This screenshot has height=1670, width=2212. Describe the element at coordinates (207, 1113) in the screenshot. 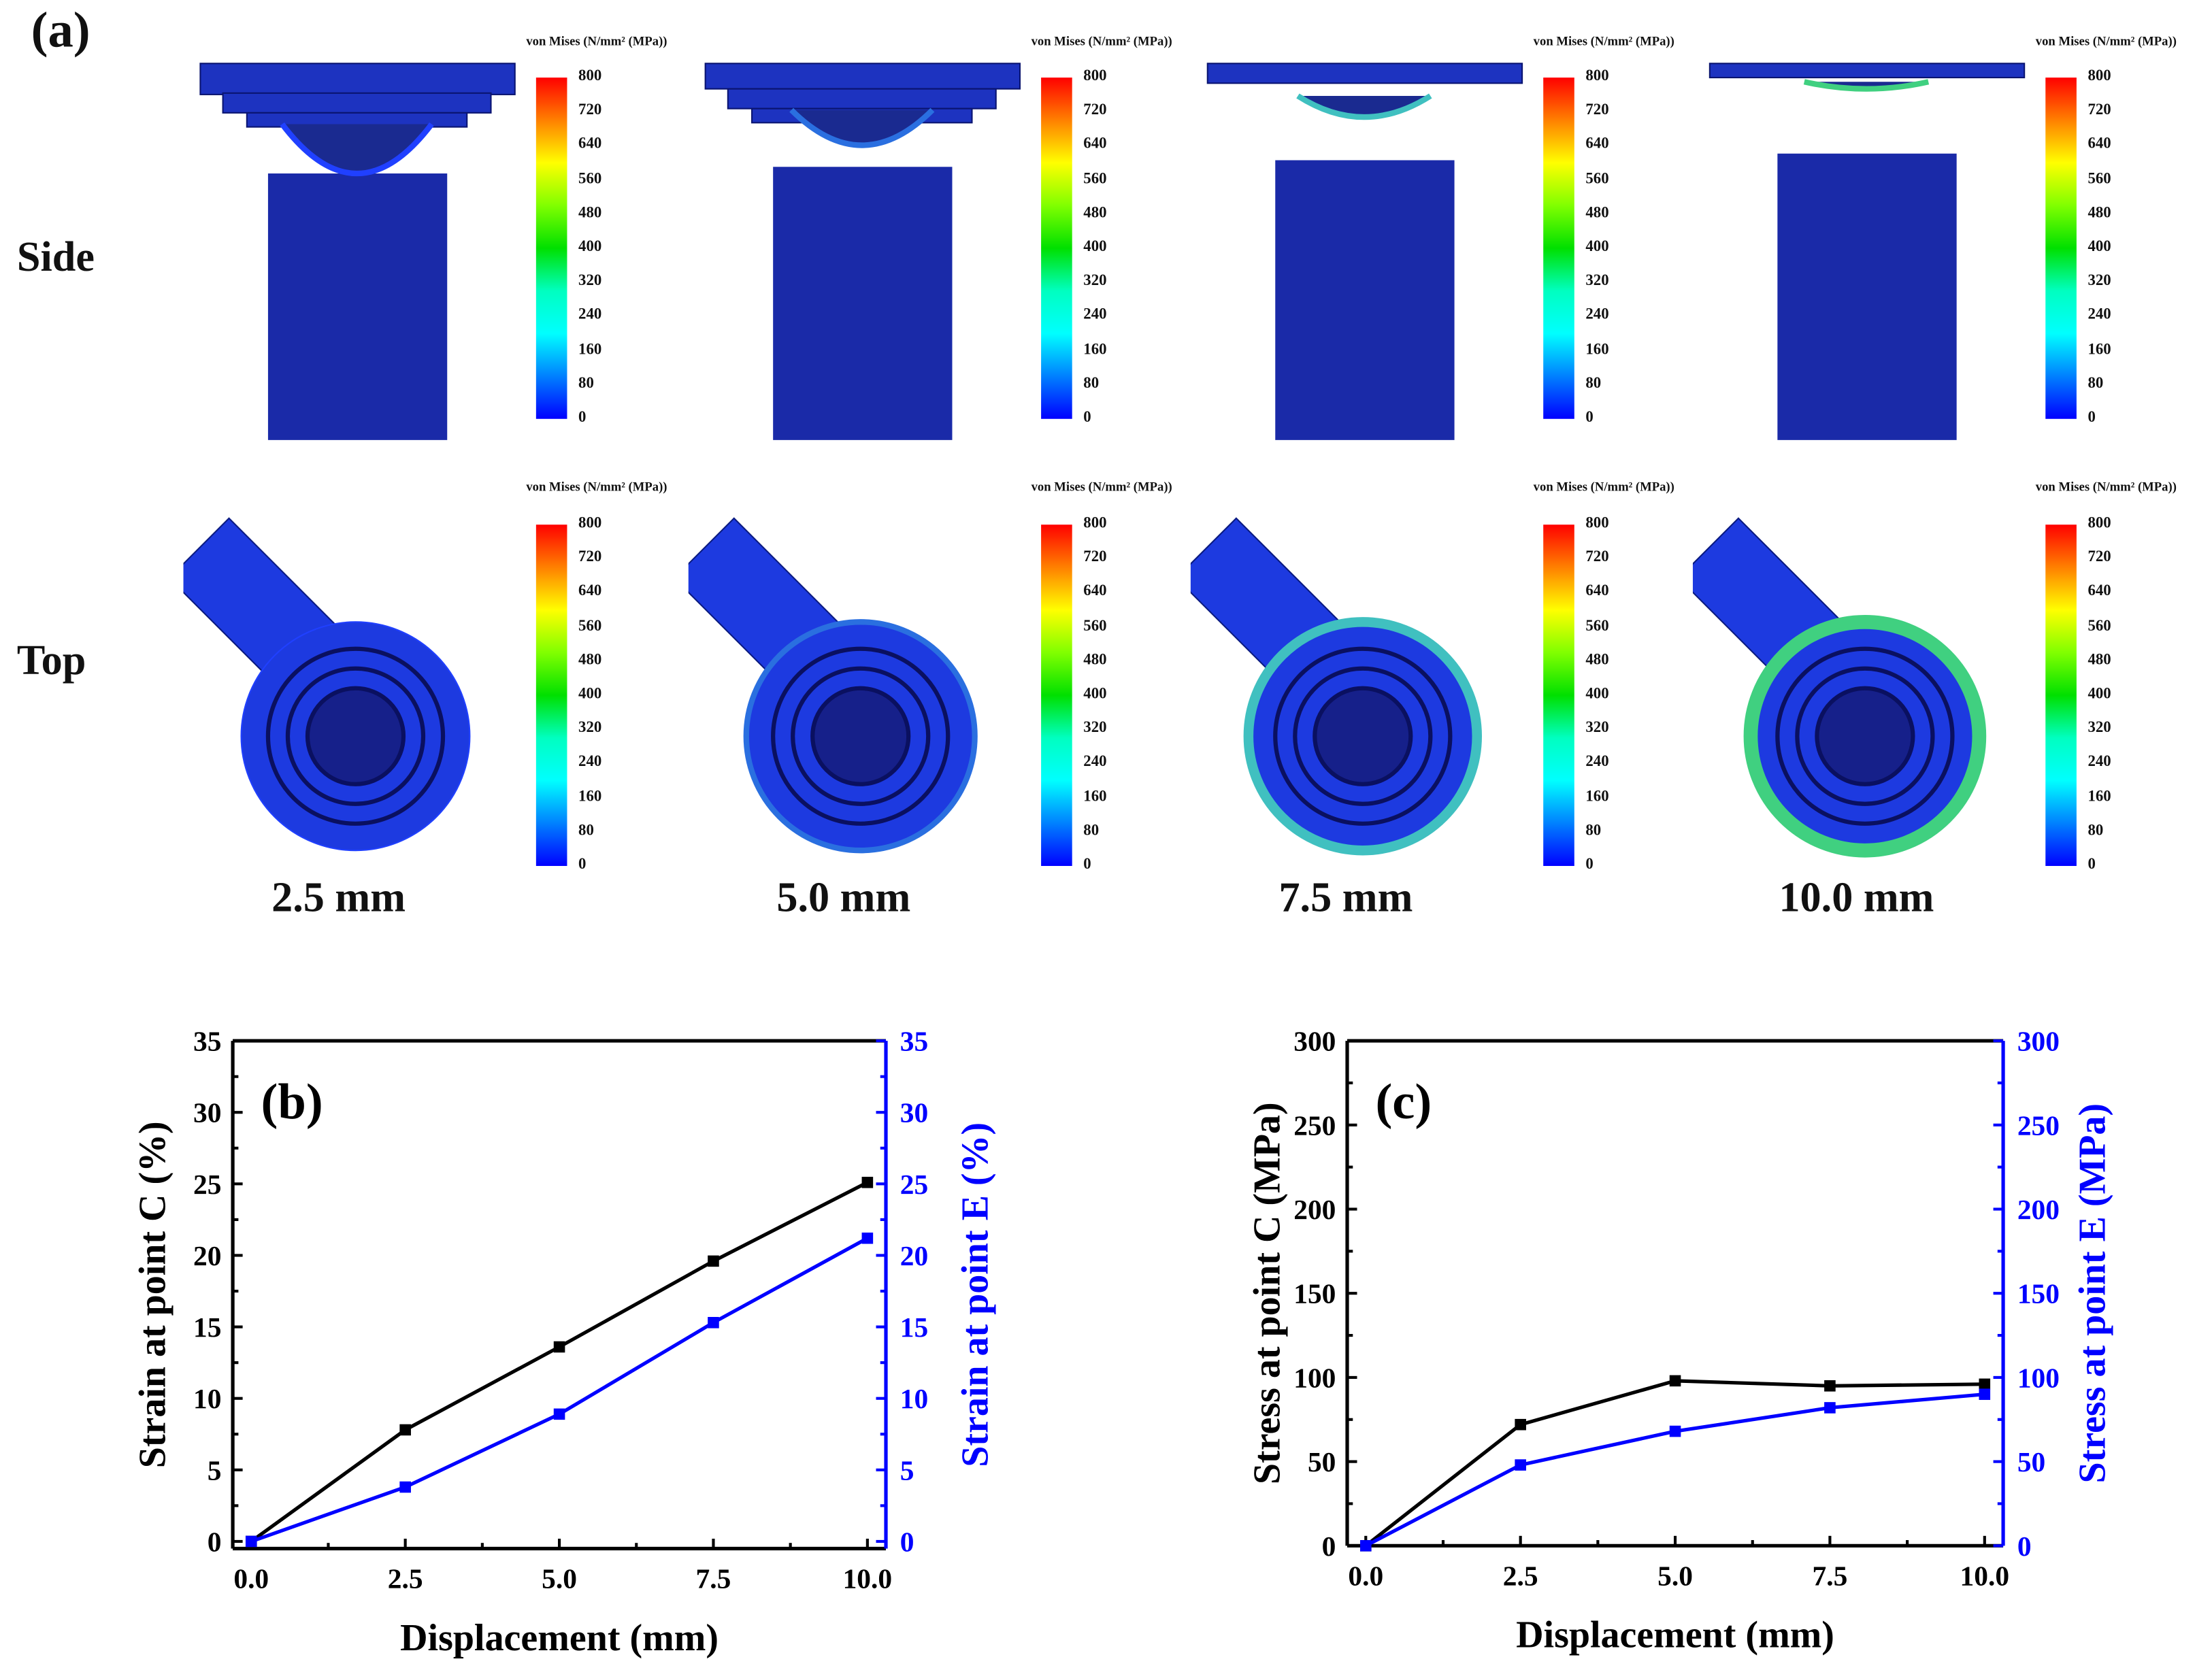

I see `y-tick-label: 30` at that location.